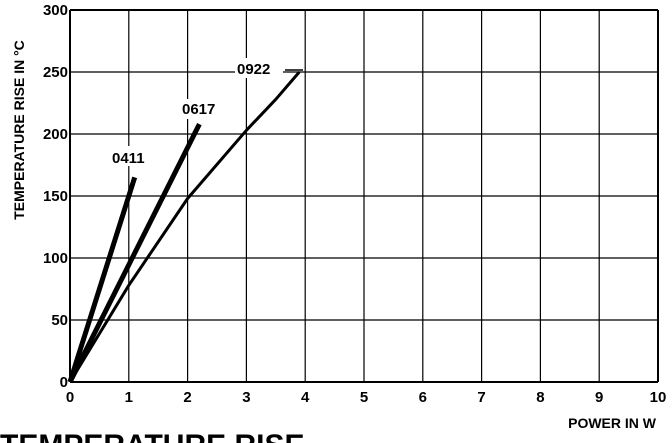  Describe the element at coordinates (481, 397) in the screenshot. I see `x-tick-label: 7` at that location.